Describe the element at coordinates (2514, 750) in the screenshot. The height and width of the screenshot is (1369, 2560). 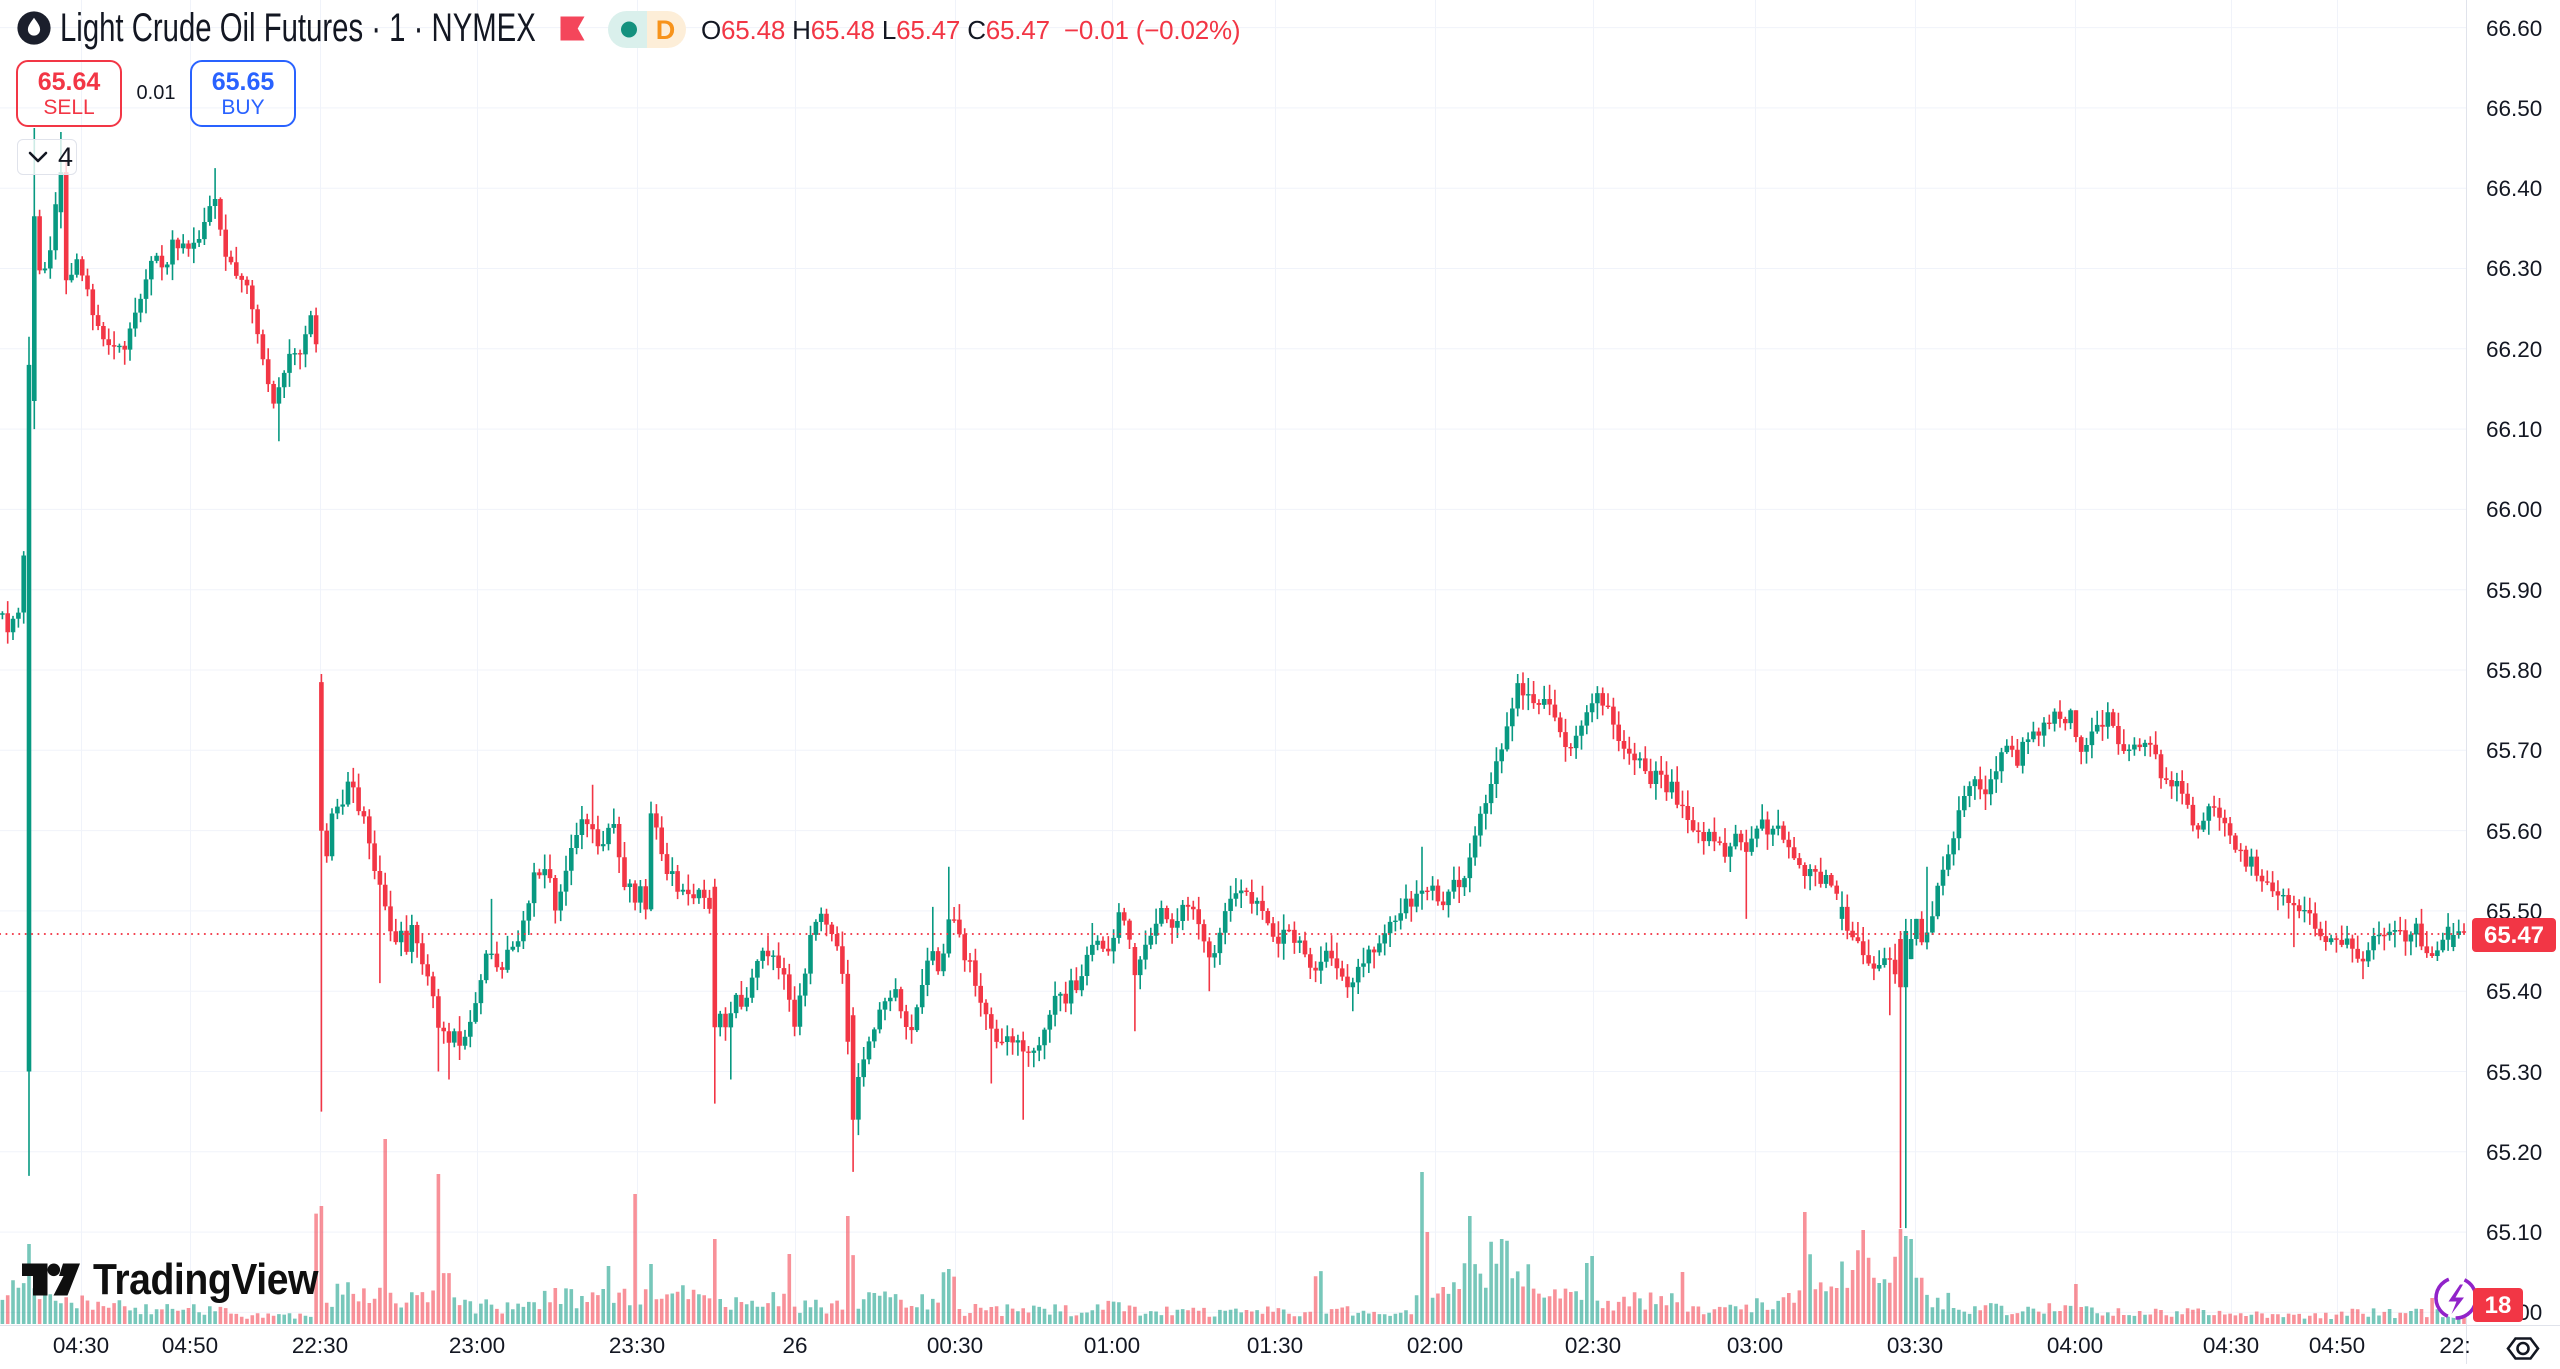
I see `svg-text: 65.70` at that location.